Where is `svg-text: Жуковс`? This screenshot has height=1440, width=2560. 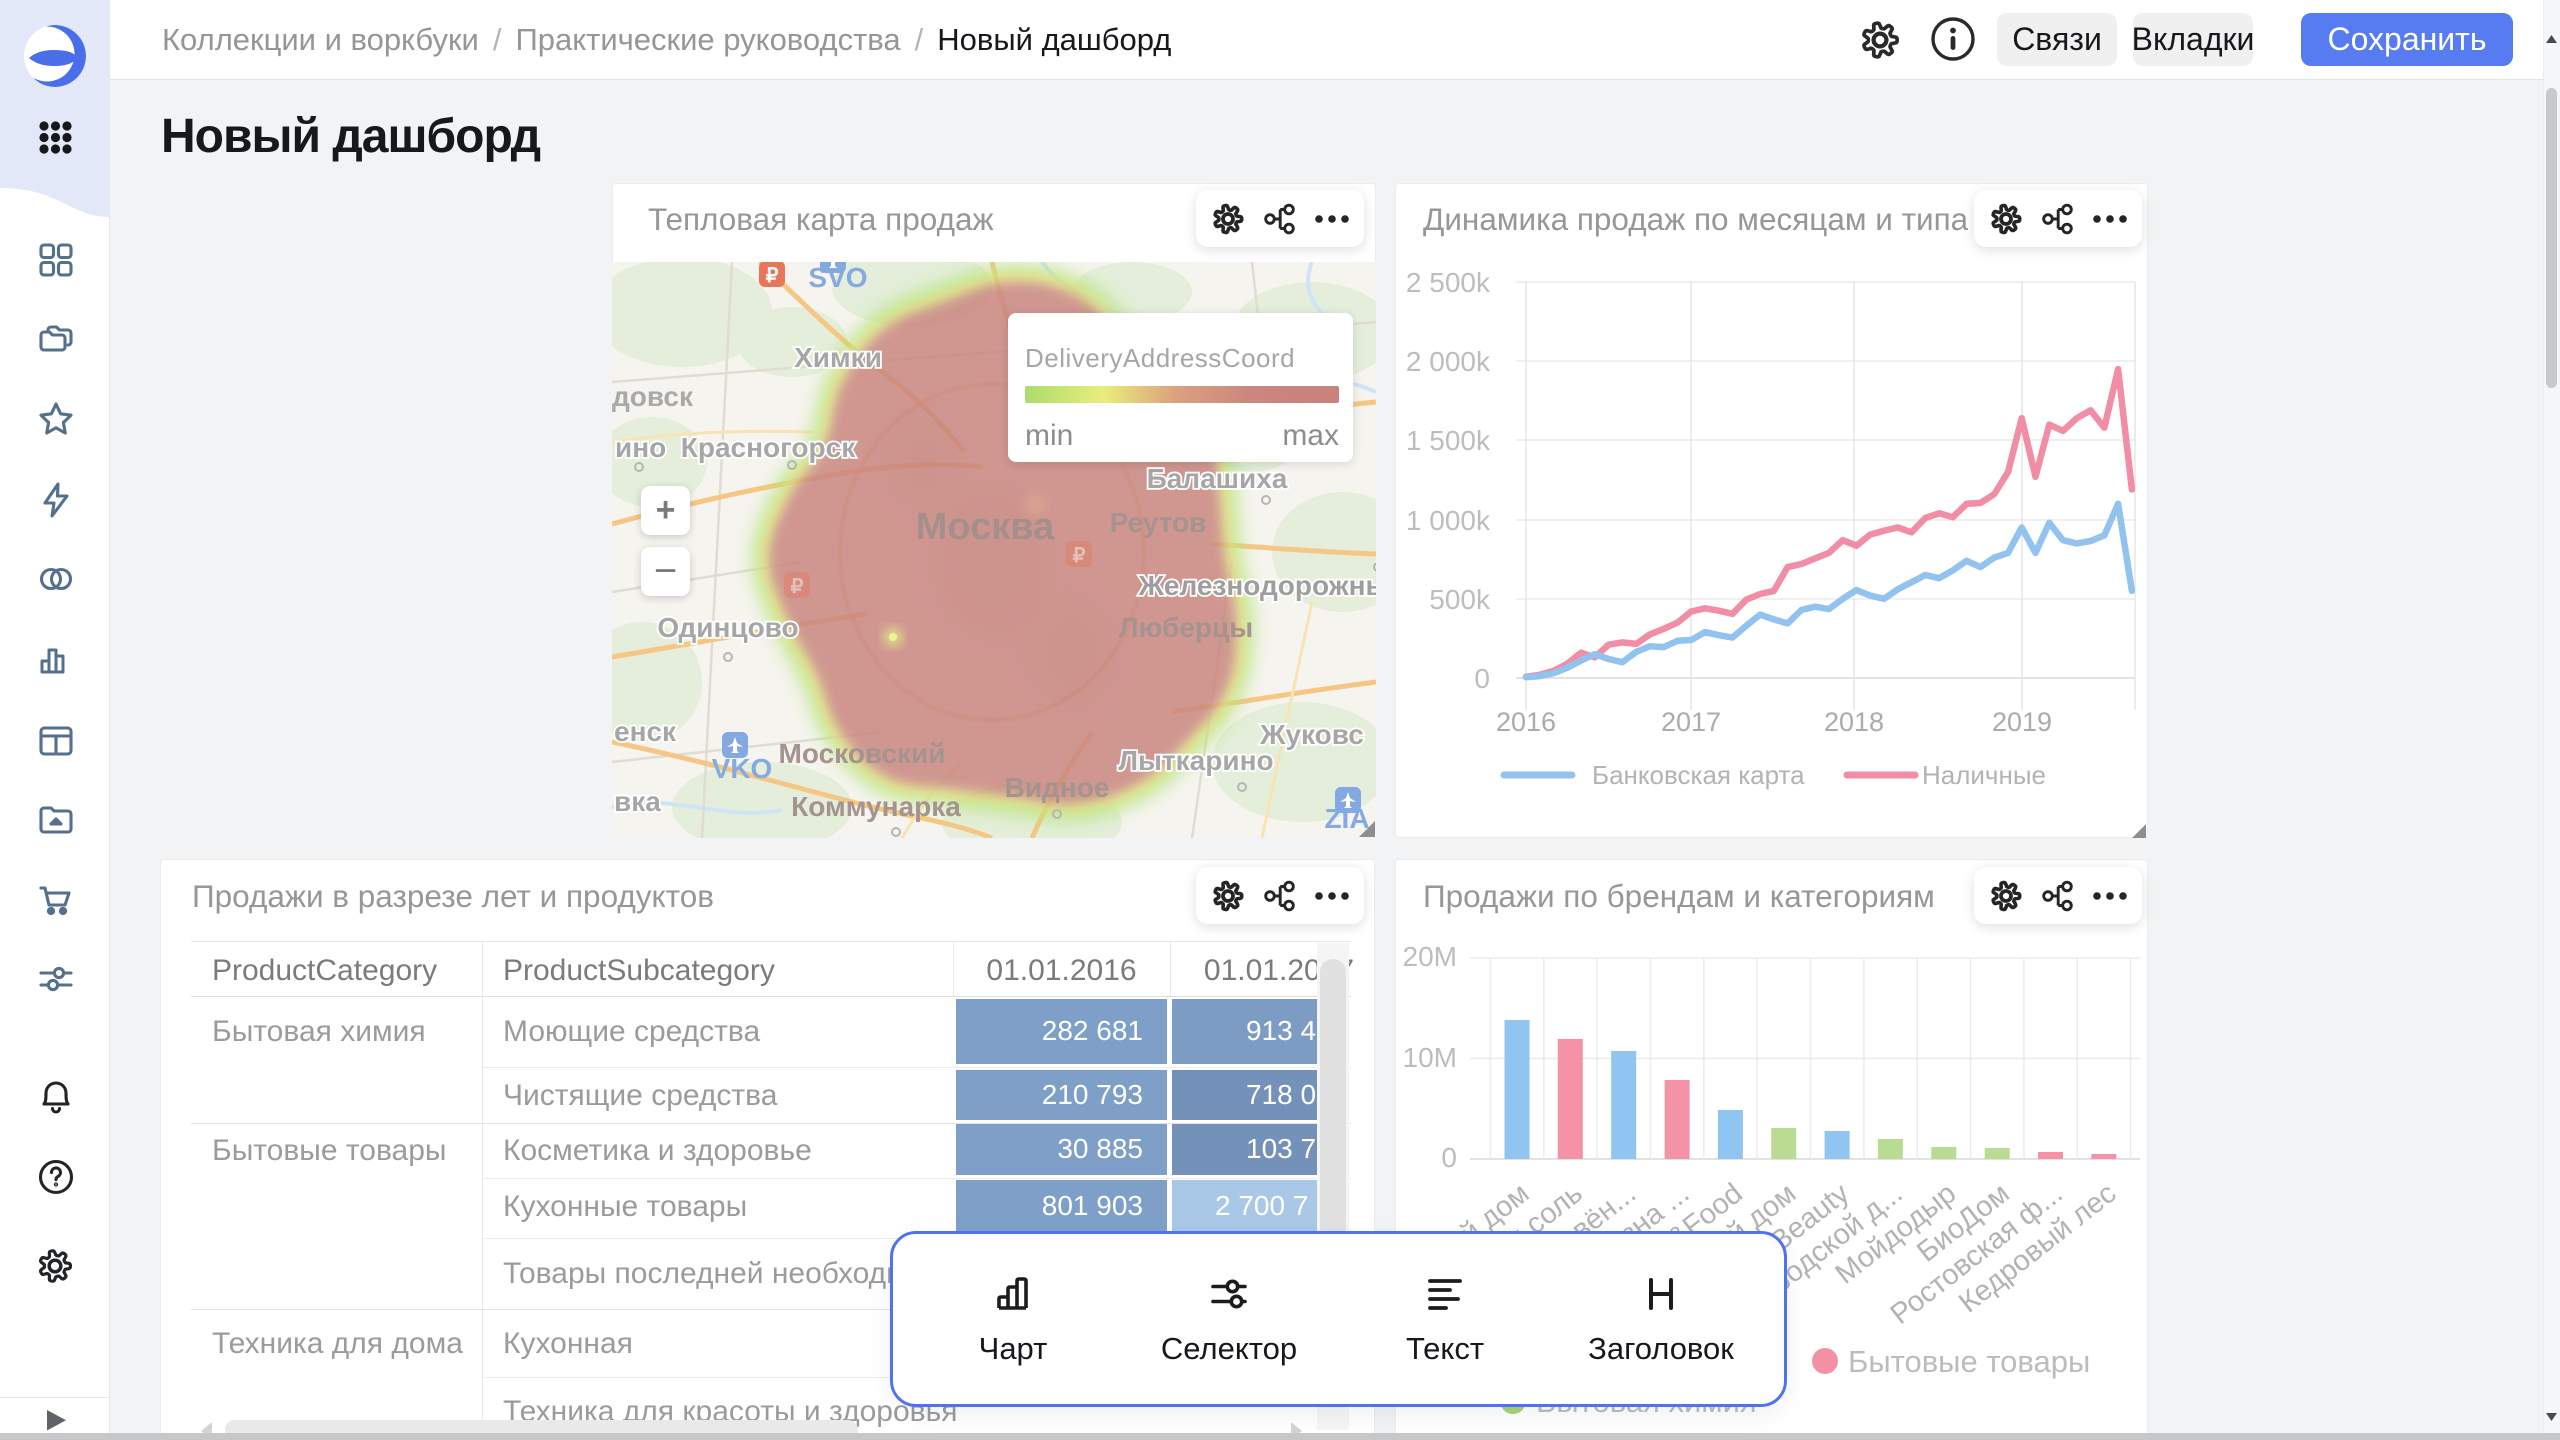
svg-text: Жуковс is located at coordinates (1311, 734).